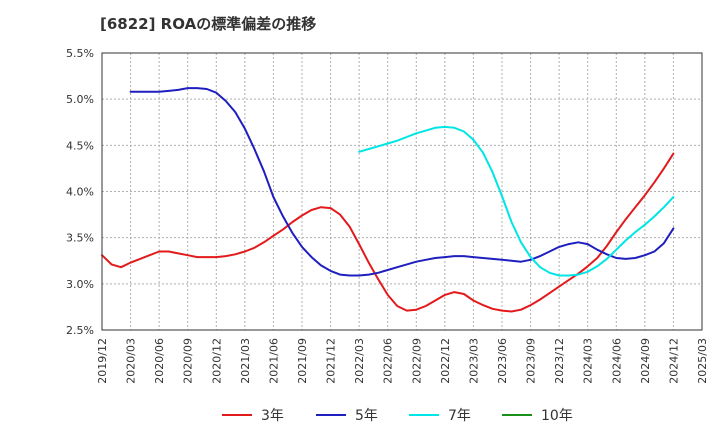  What do you see at coordinates (80, 53) in the screenshot?
I see `y-tick-label: 5.5%` at bounding box center [80, 53].